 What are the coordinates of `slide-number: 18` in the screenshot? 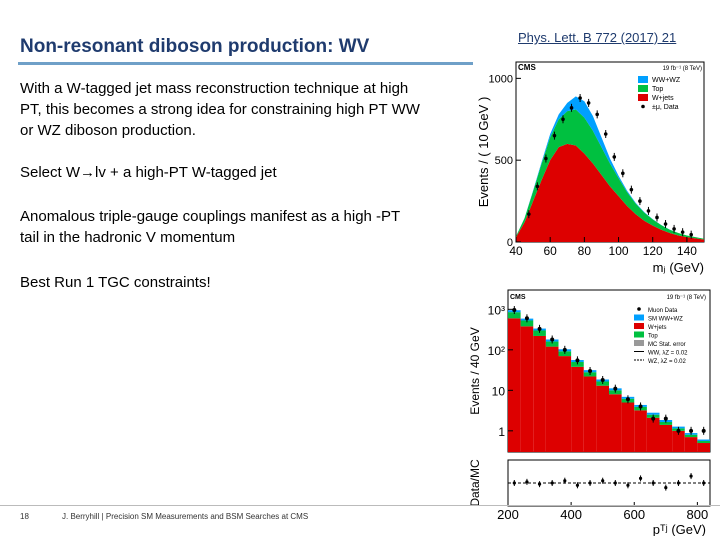 It's located at (24, 516).